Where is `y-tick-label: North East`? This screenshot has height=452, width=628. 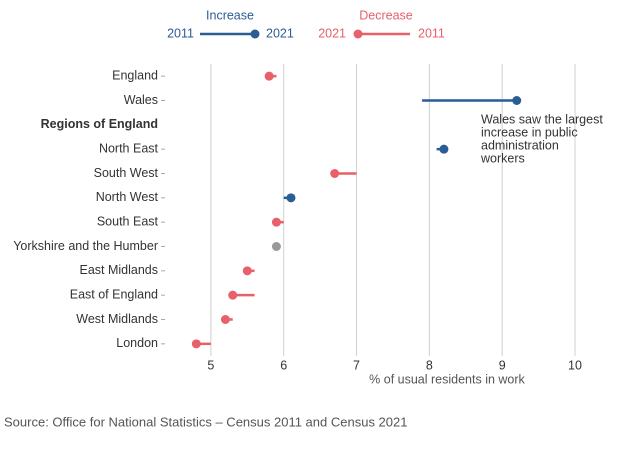
y-tick-label: North East is located at coordinates (129, 148).